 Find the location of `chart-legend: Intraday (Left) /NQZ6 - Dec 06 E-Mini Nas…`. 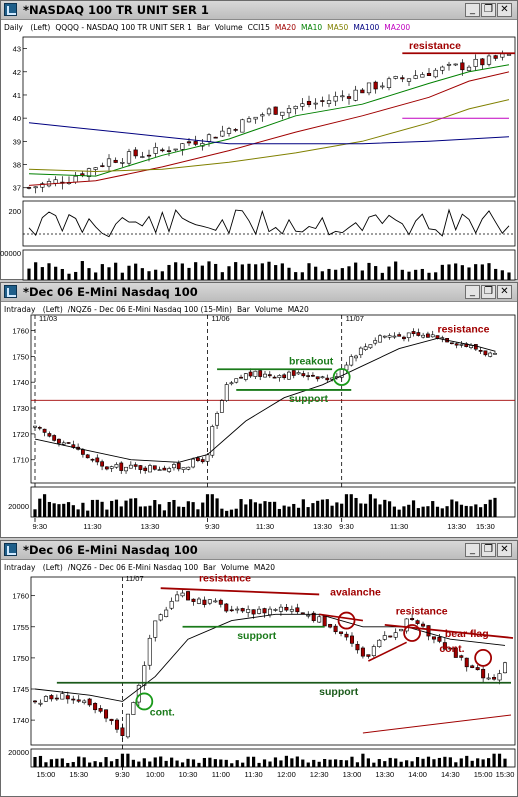

chart-legend: Intraday (Left) /NQZ6 - Dec 06 E-Mini Nas… is located at coordinates (161, 309).